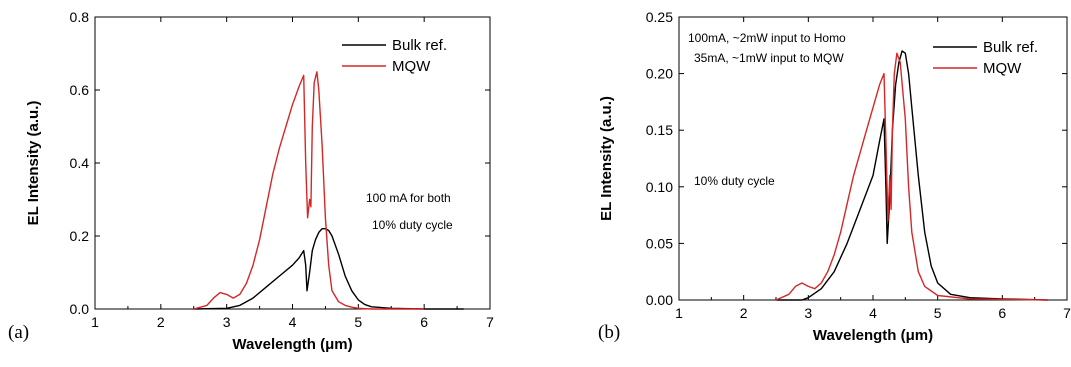 The image size is (1071, 367). What do you see at coordinates (659, 243) in the screenshot?
I see `y-tick-label: 0.05` at bounding box center [659, 243].